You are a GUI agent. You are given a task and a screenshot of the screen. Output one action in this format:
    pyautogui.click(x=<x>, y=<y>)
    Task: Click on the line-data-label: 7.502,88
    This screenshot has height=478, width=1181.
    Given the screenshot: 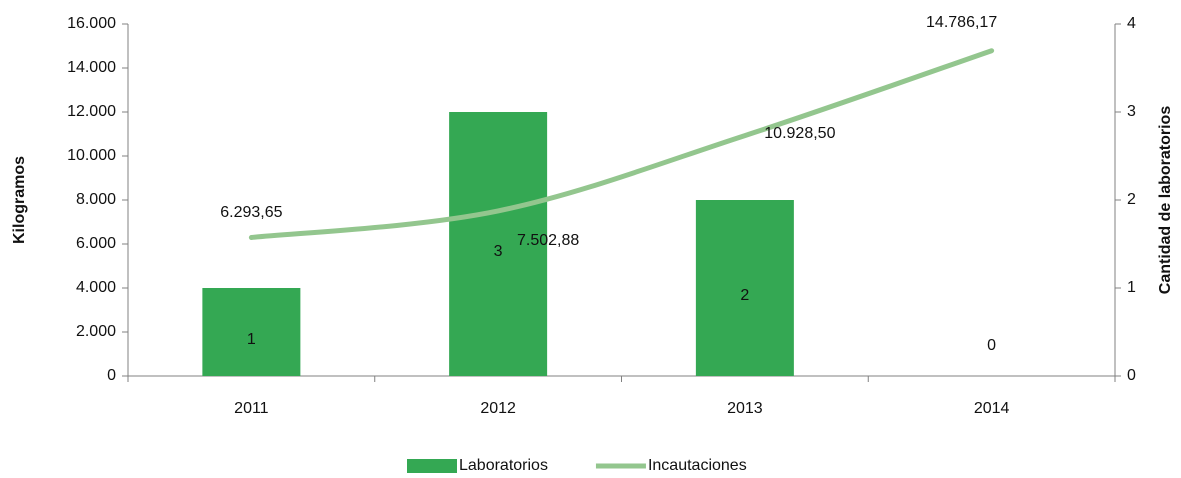 What is the action you would take?
    pyautogui.click(x=548, y=240)
    